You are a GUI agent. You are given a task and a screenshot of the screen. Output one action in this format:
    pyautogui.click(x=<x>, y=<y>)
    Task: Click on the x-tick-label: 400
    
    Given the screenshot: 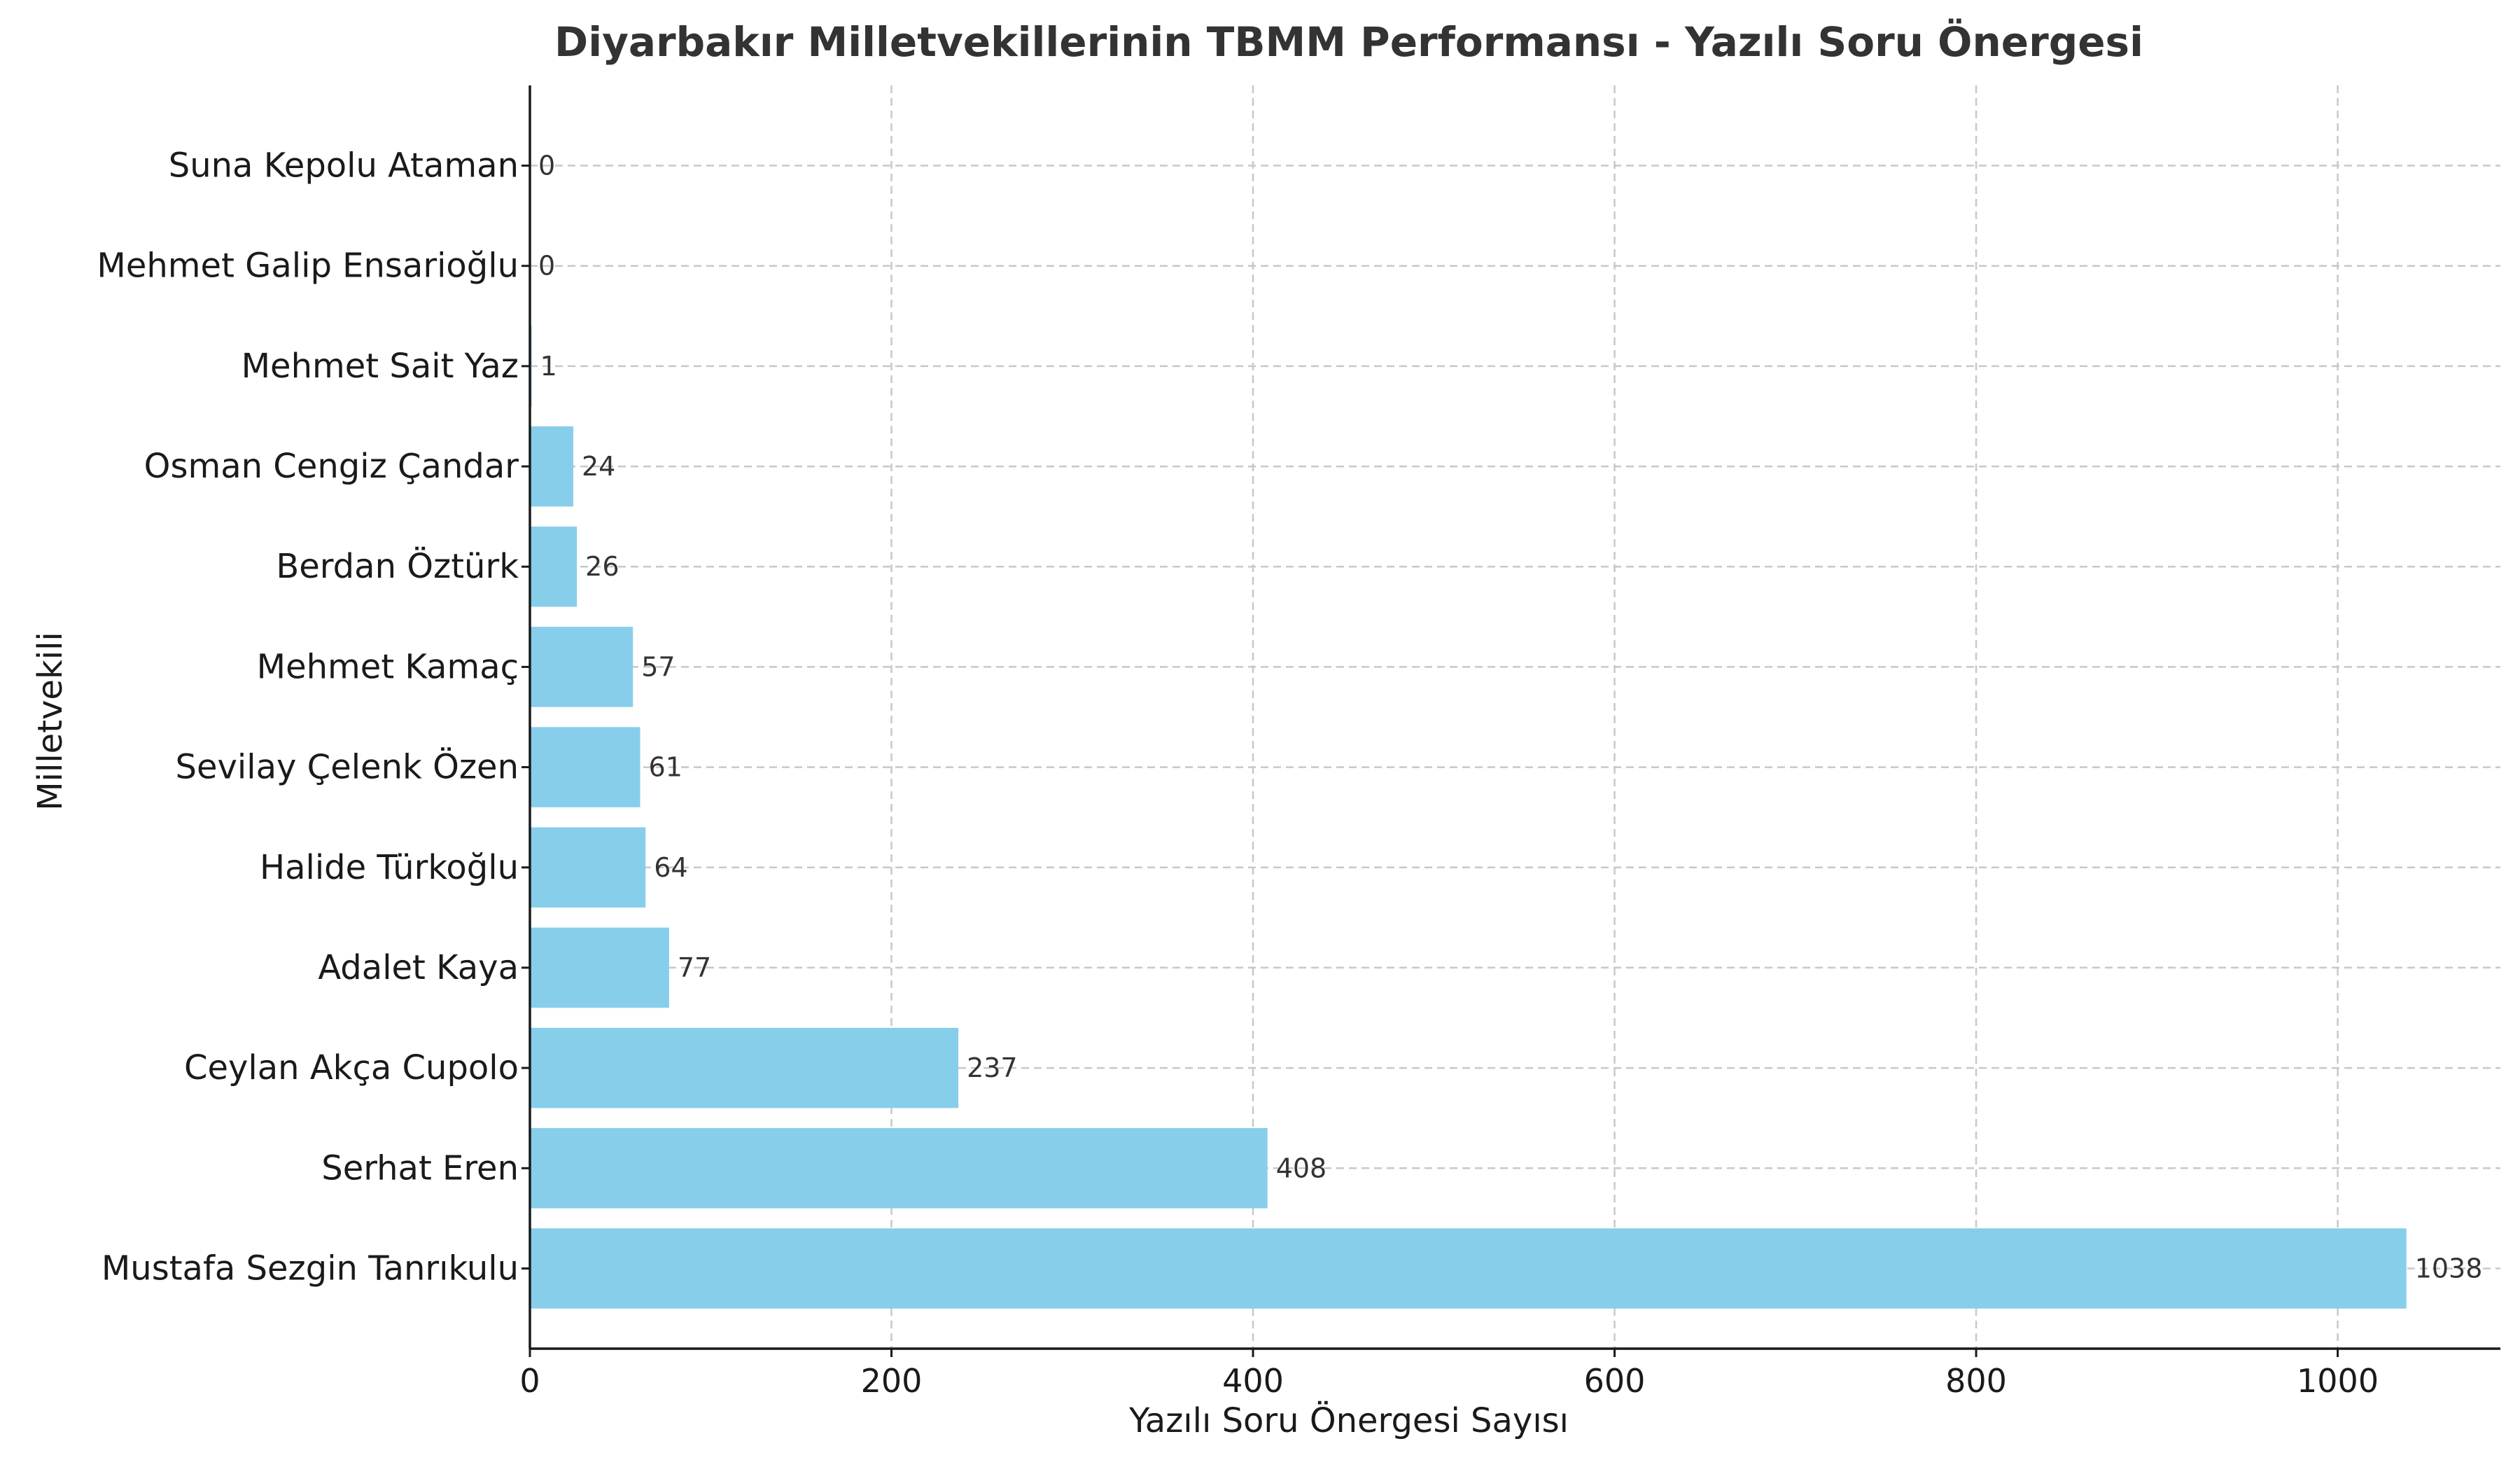 What is the action you would take?
    pyautogui.click(x=1253, y=1381)
    